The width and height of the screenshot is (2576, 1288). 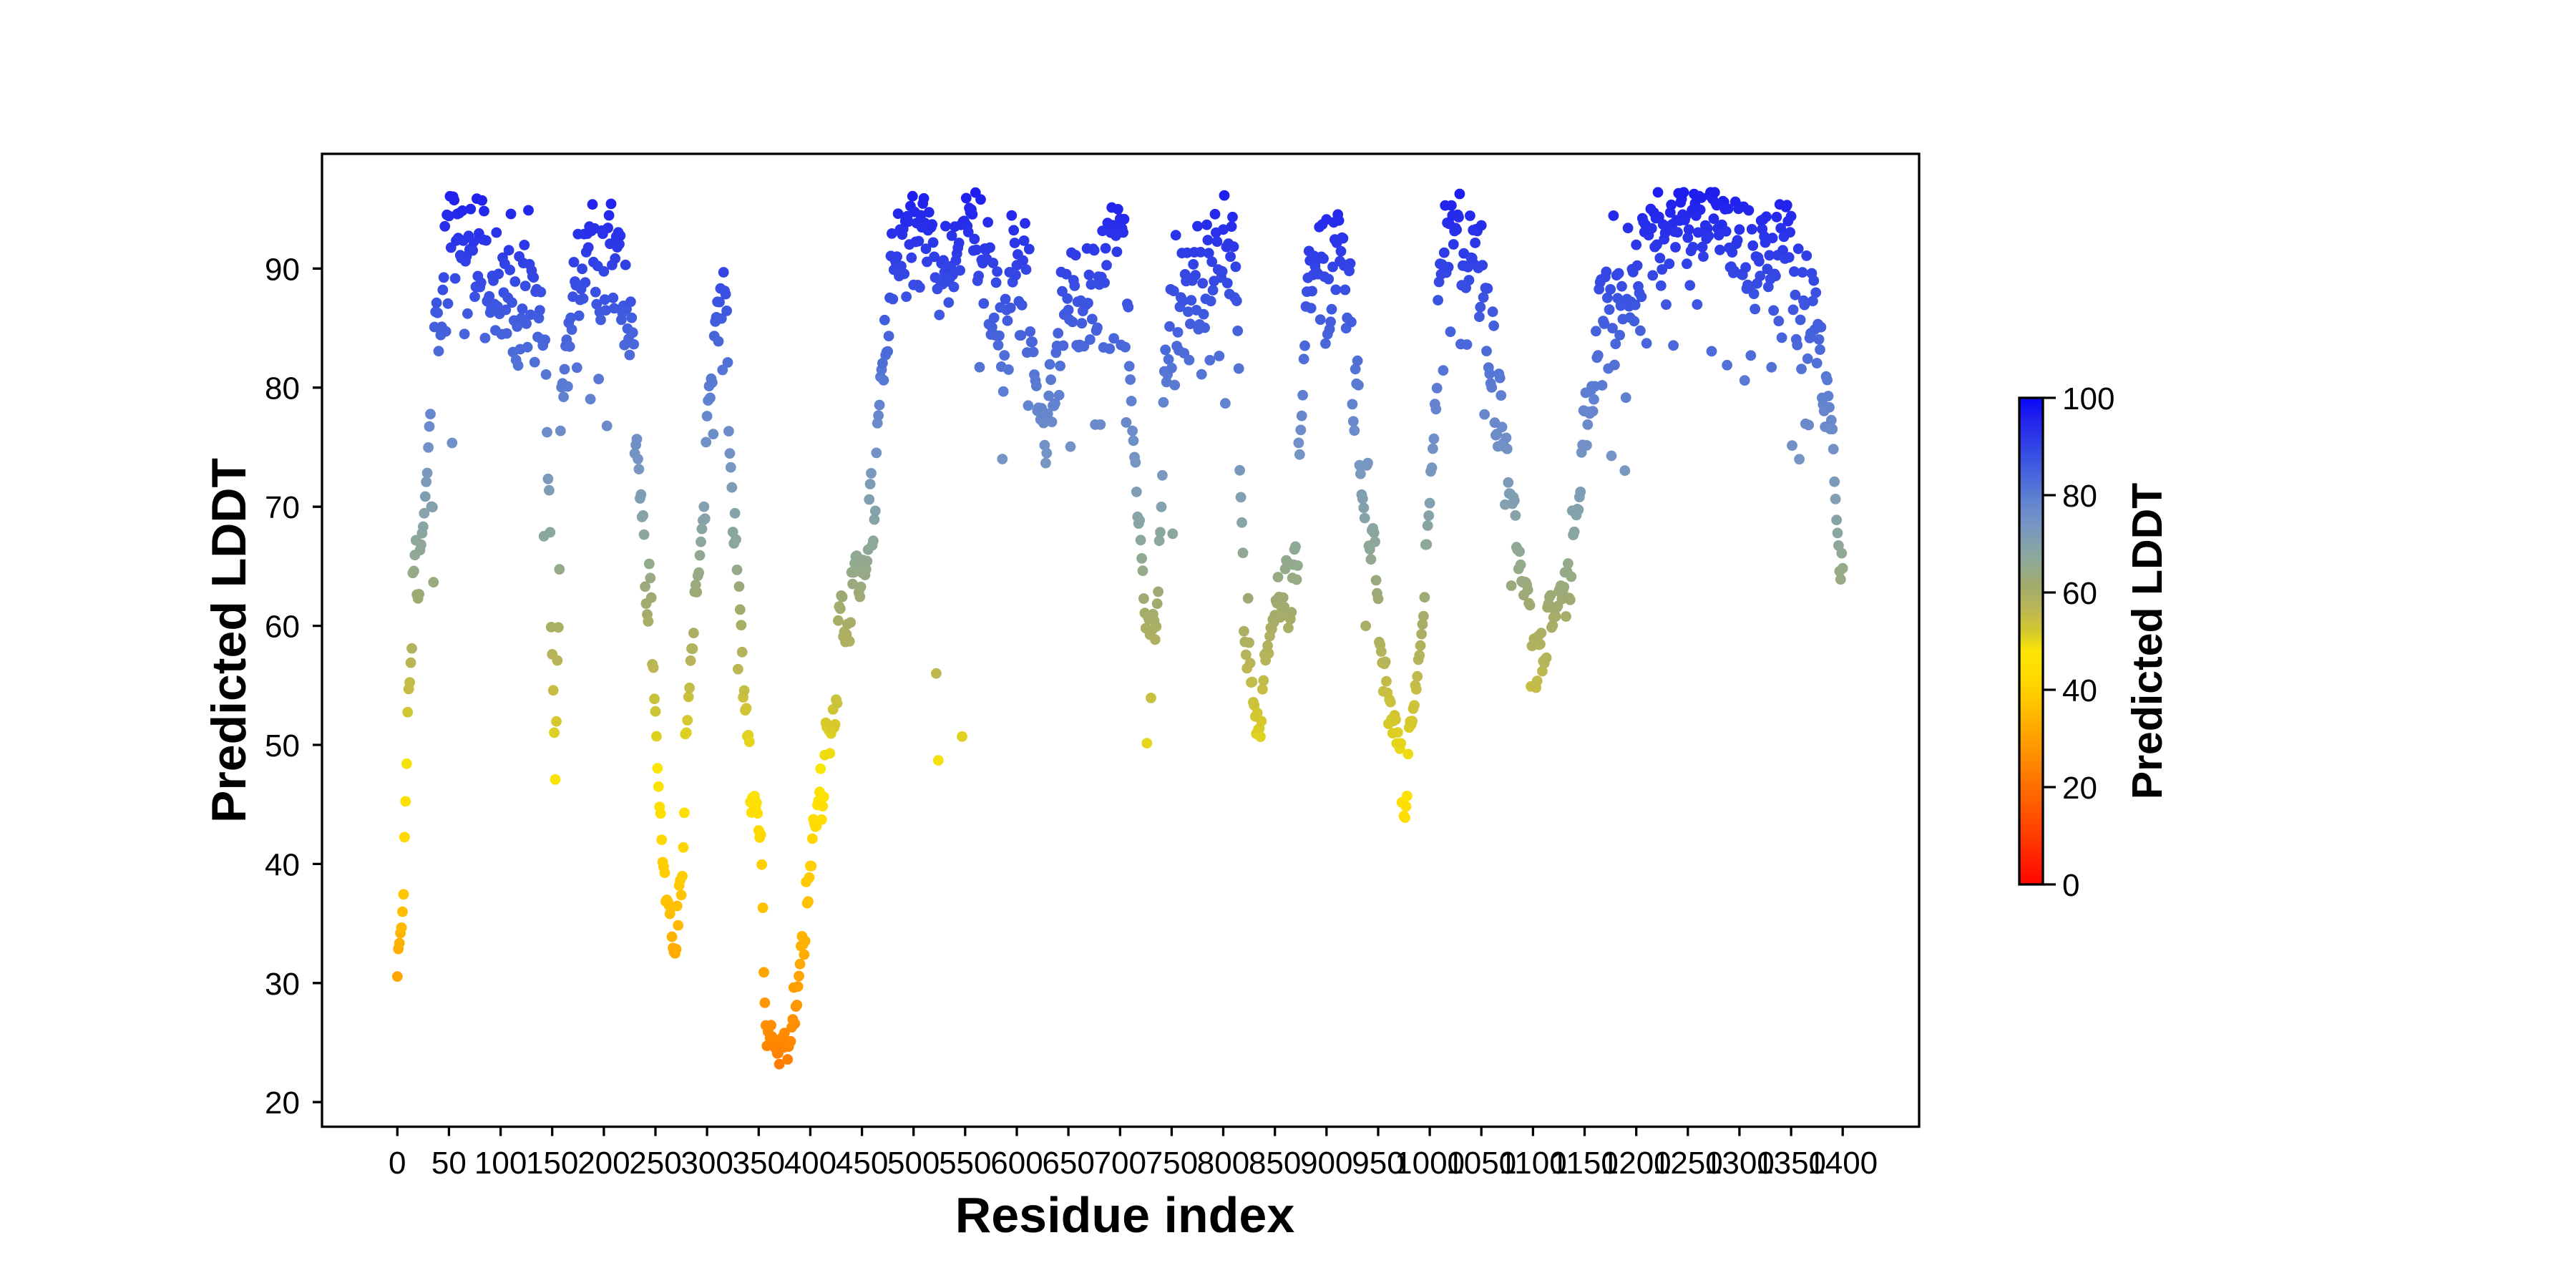 What do you see at coordinates (1430, 1163) in the screenshot?
I see `svg-text: 1000` at bounding box center [1430, 1163].